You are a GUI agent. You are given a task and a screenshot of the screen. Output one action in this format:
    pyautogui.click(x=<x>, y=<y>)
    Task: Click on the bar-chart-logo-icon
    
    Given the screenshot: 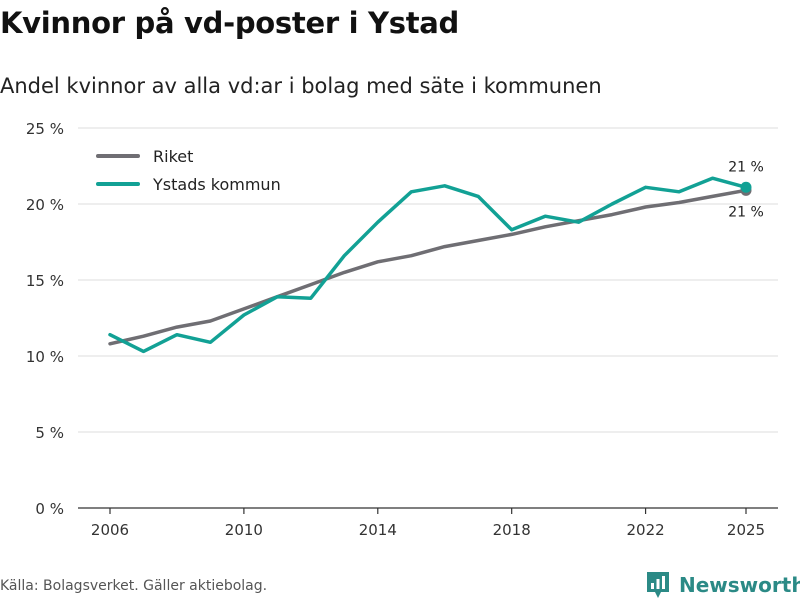 What is the action you would take?
    pyautogui.click(x=658, y=585)
    